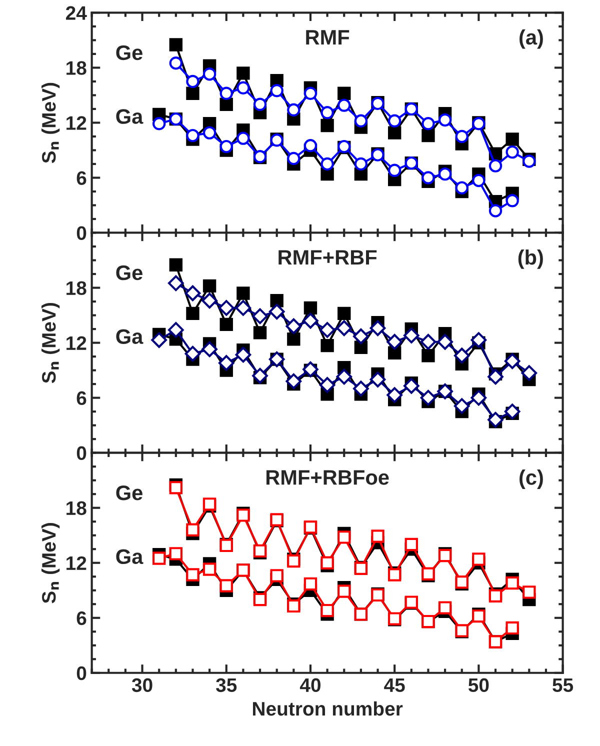 The image size is (600, 746). Describe the element at coordinates (531, 39) in the screenshot. I see `annotation: (a)` at that location.